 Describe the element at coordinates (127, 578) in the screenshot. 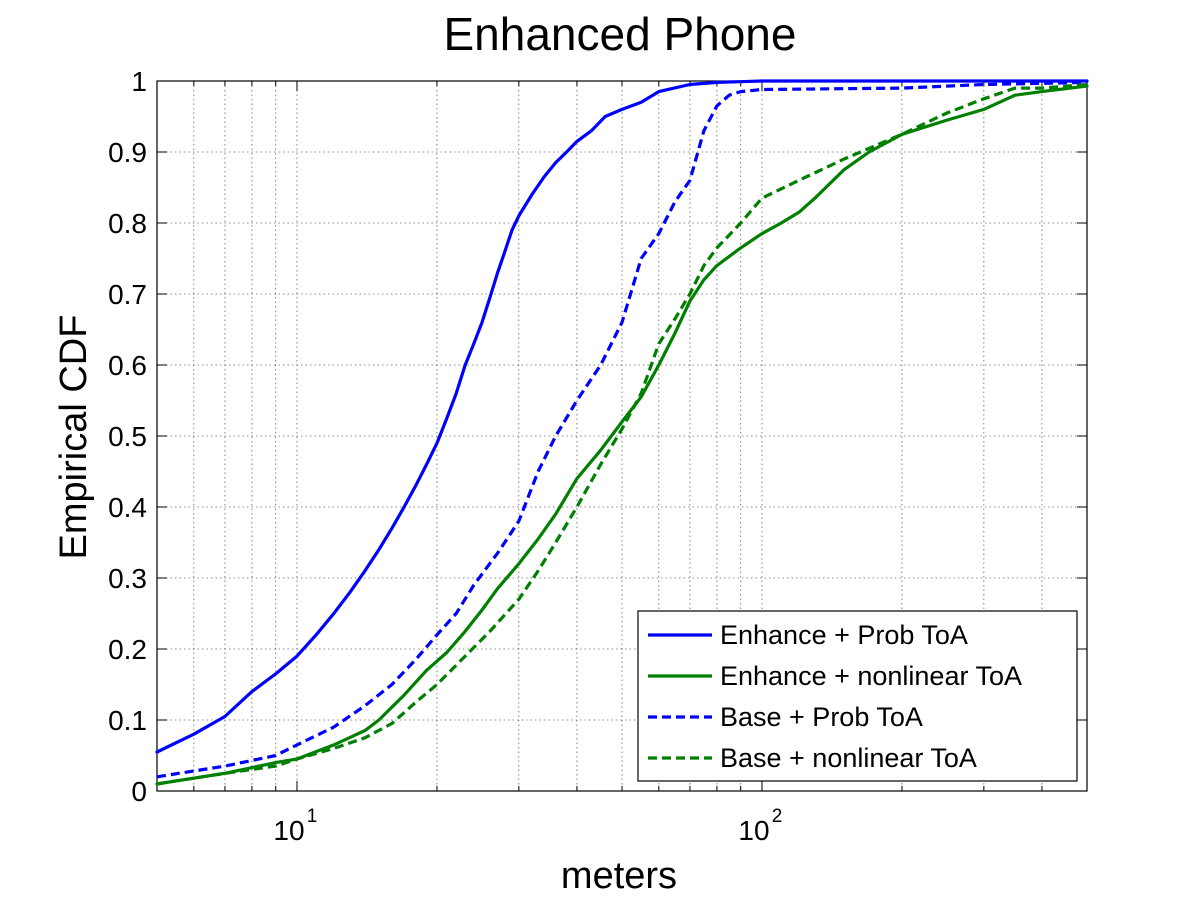

I see `y-tick-label: 0.3` at that location.